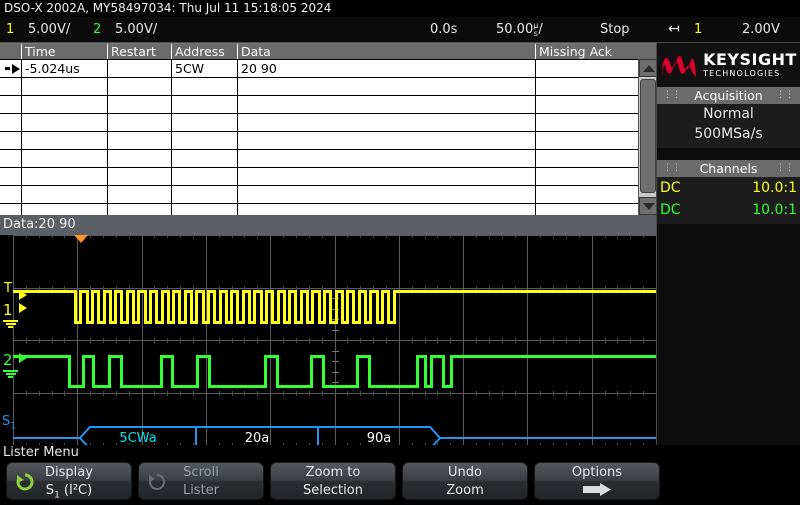 This screenshot has width=800, height=505. I want to click on run-state: Stop, so click(615, 29).